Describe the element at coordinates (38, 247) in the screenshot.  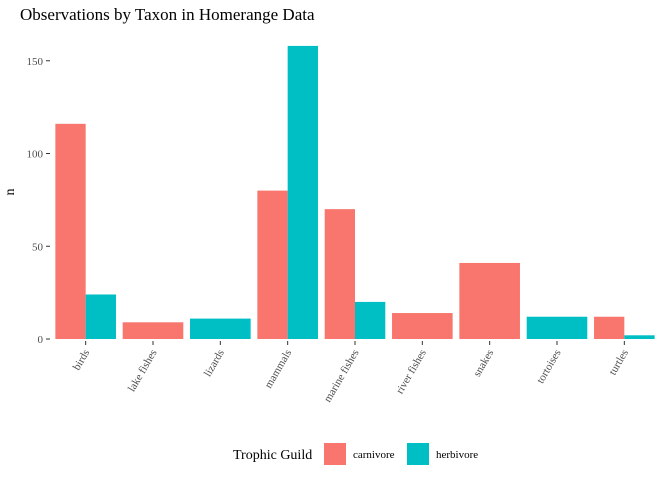
I see `y-tick-label: 50` at that location.